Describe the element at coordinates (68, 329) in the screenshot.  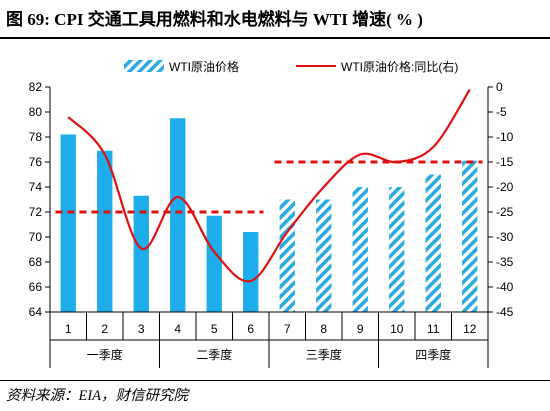
I see `x-tick-label: 1` at that location.